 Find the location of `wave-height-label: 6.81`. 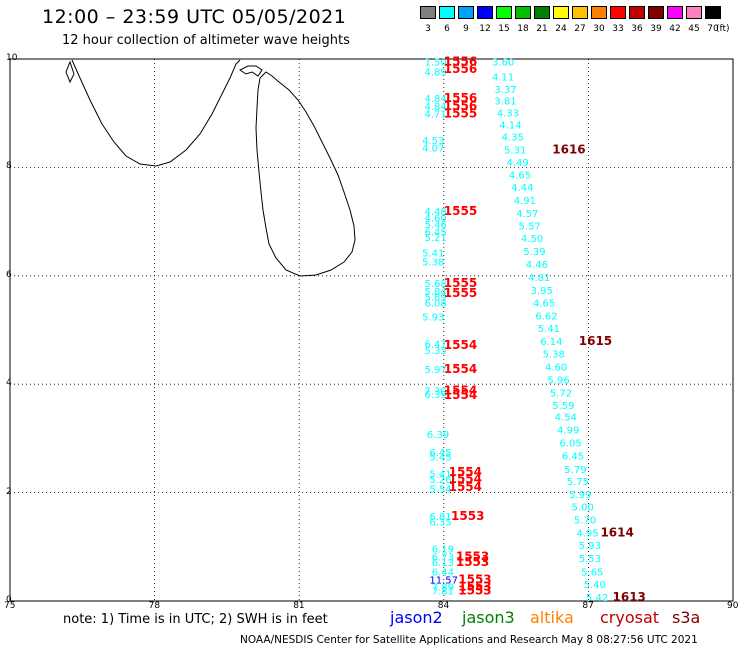

wave-height-label: 6.81 is located at coordinates (440, 517).